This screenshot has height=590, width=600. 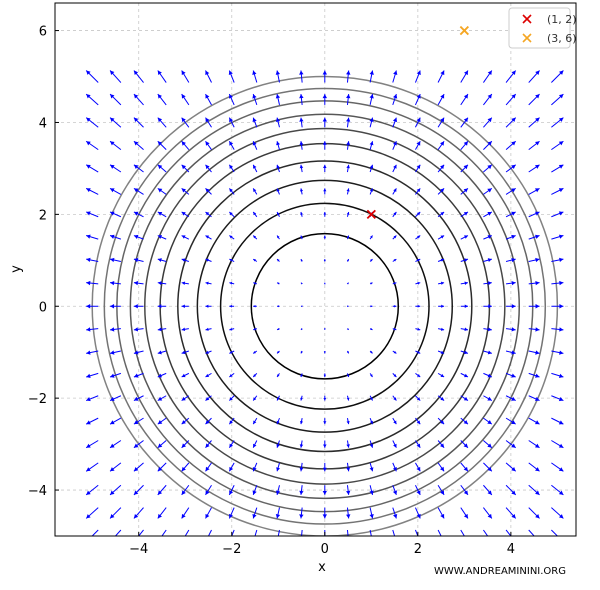 I want to click on x-tick-label: 2, so click(x=418, y=549).